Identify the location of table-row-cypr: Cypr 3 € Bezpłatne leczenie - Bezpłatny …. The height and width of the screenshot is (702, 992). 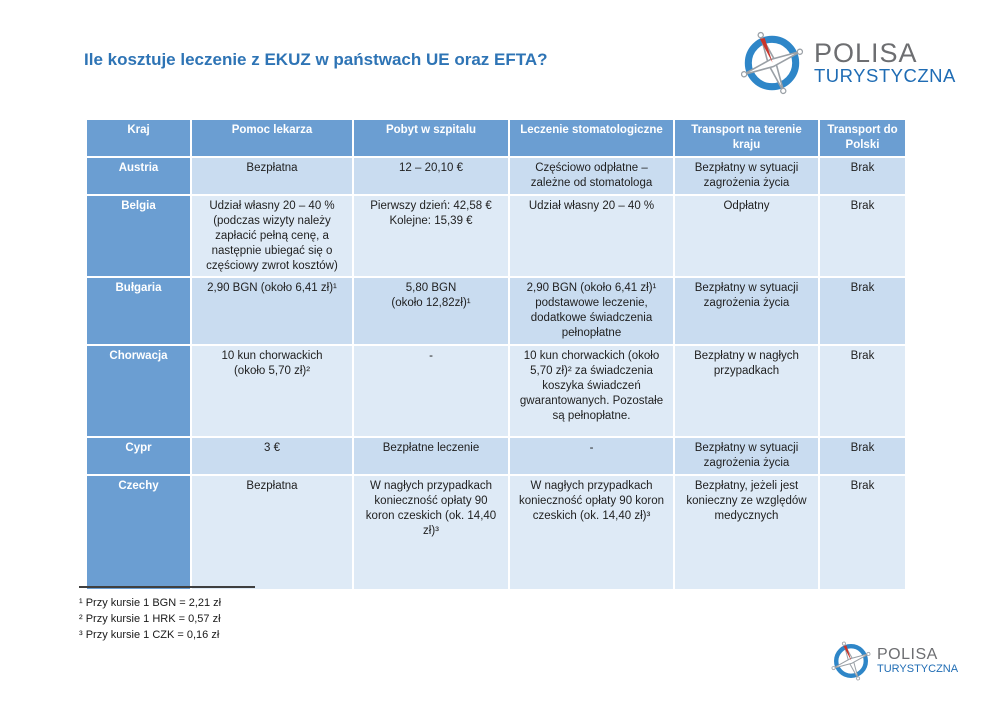
(496, 456).